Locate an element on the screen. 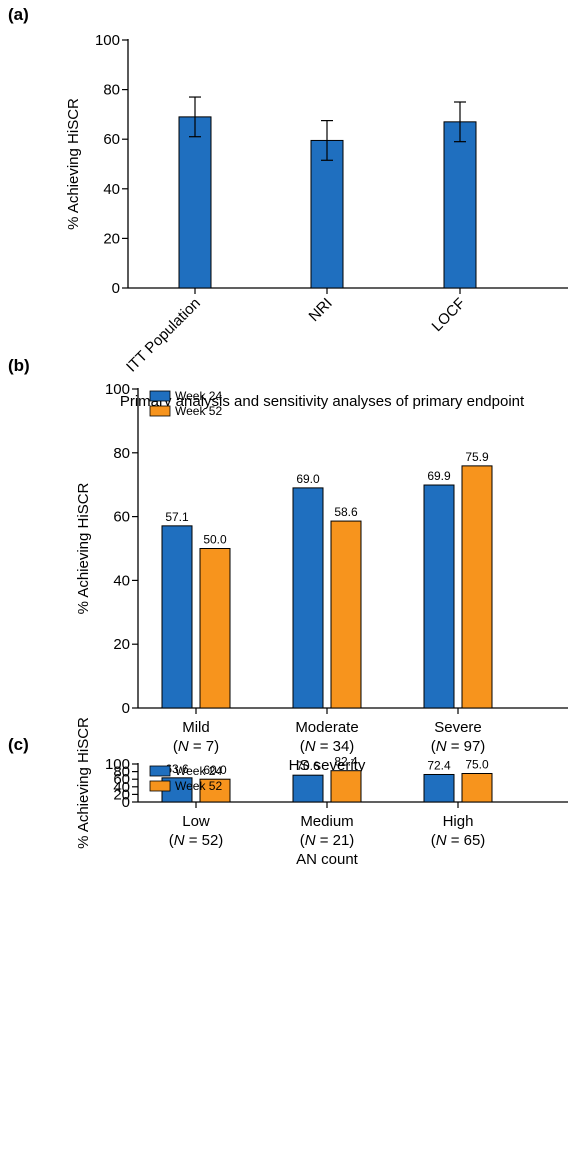  n-suffix: = 65) is located at coordinates (466, 840).